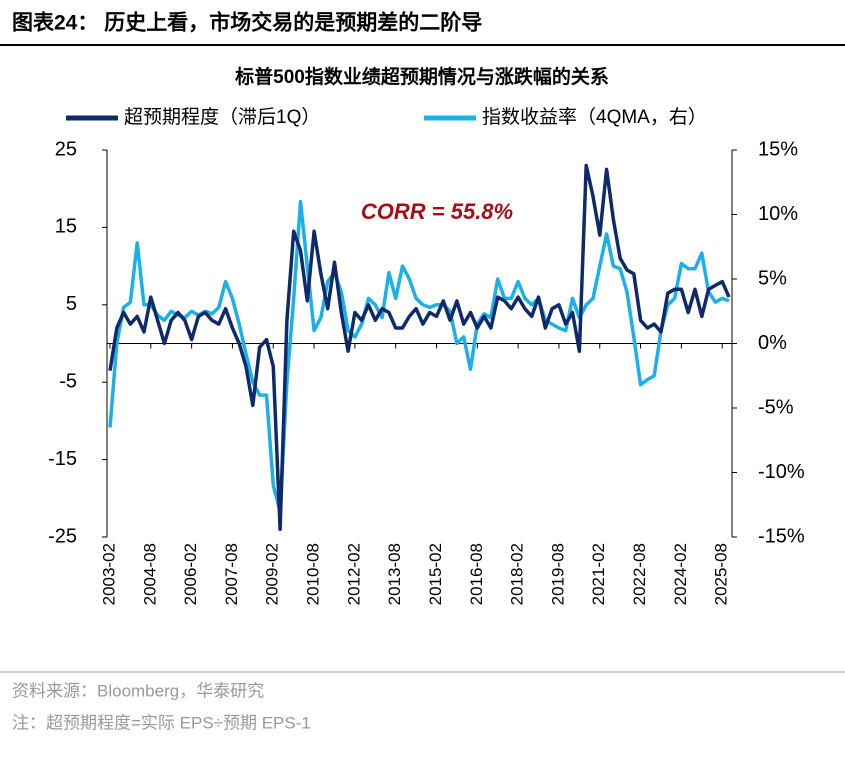 The image size is (845, 758). I want to click on x-tick-label: 2016-08, so click(476, 574).